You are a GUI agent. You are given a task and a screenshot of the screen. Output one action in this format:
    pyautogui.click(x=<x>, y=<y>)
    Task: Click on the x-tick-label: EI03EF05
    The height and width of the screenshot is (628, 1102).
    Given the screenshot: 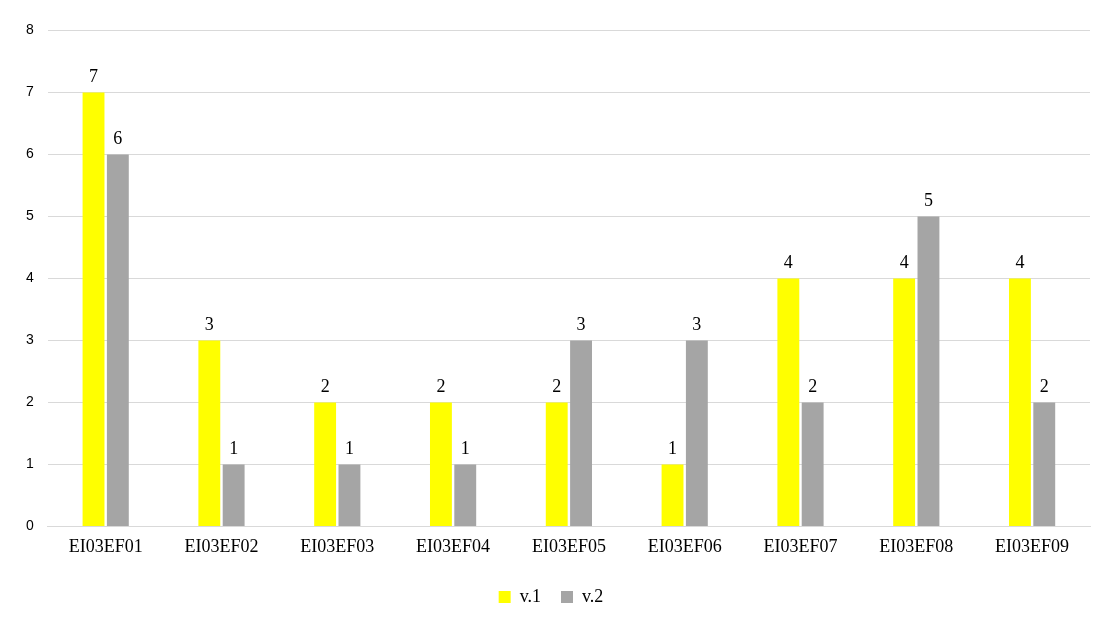 What is the action you would take?
    pyautogui.click(x=568, y=545)
    